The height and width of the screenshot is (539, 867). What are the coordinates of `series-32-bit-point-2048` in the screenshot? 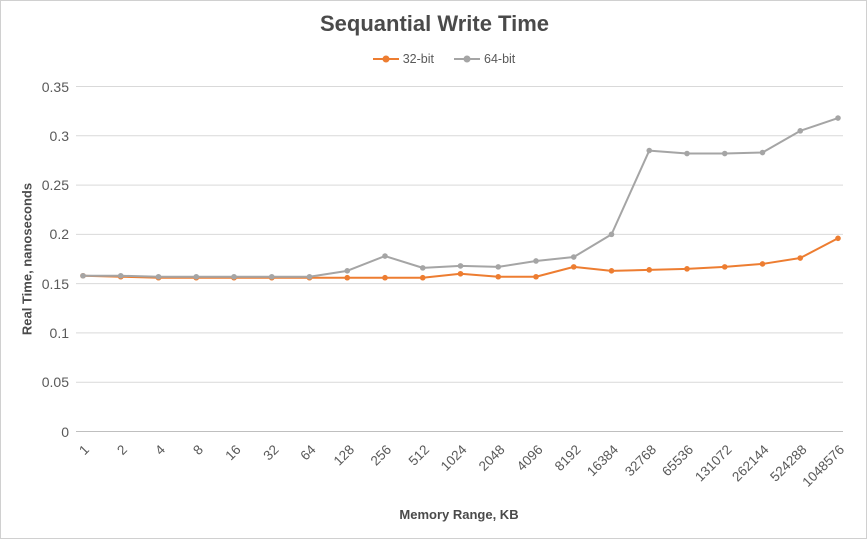 It's located at (498, 276).